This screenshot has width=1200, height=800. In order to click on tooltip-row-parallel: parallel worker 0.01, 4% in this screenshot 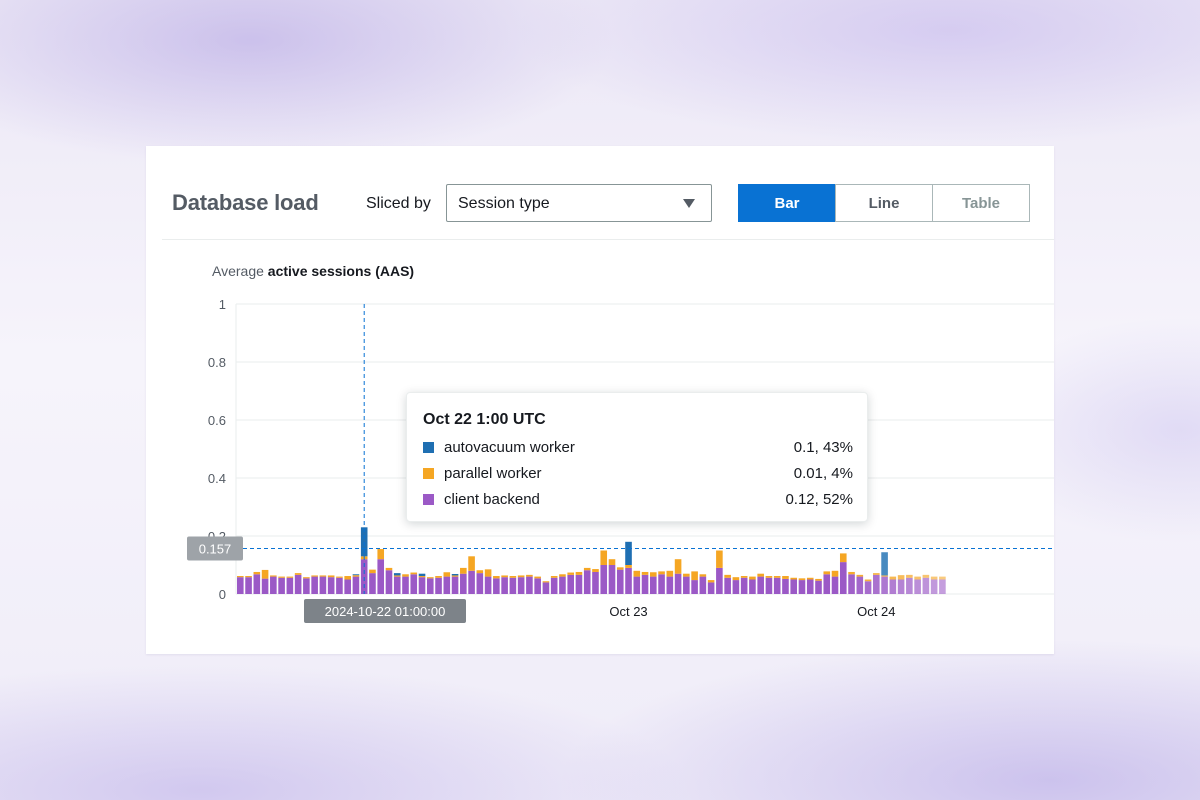, I will do `click(638, 474)`.